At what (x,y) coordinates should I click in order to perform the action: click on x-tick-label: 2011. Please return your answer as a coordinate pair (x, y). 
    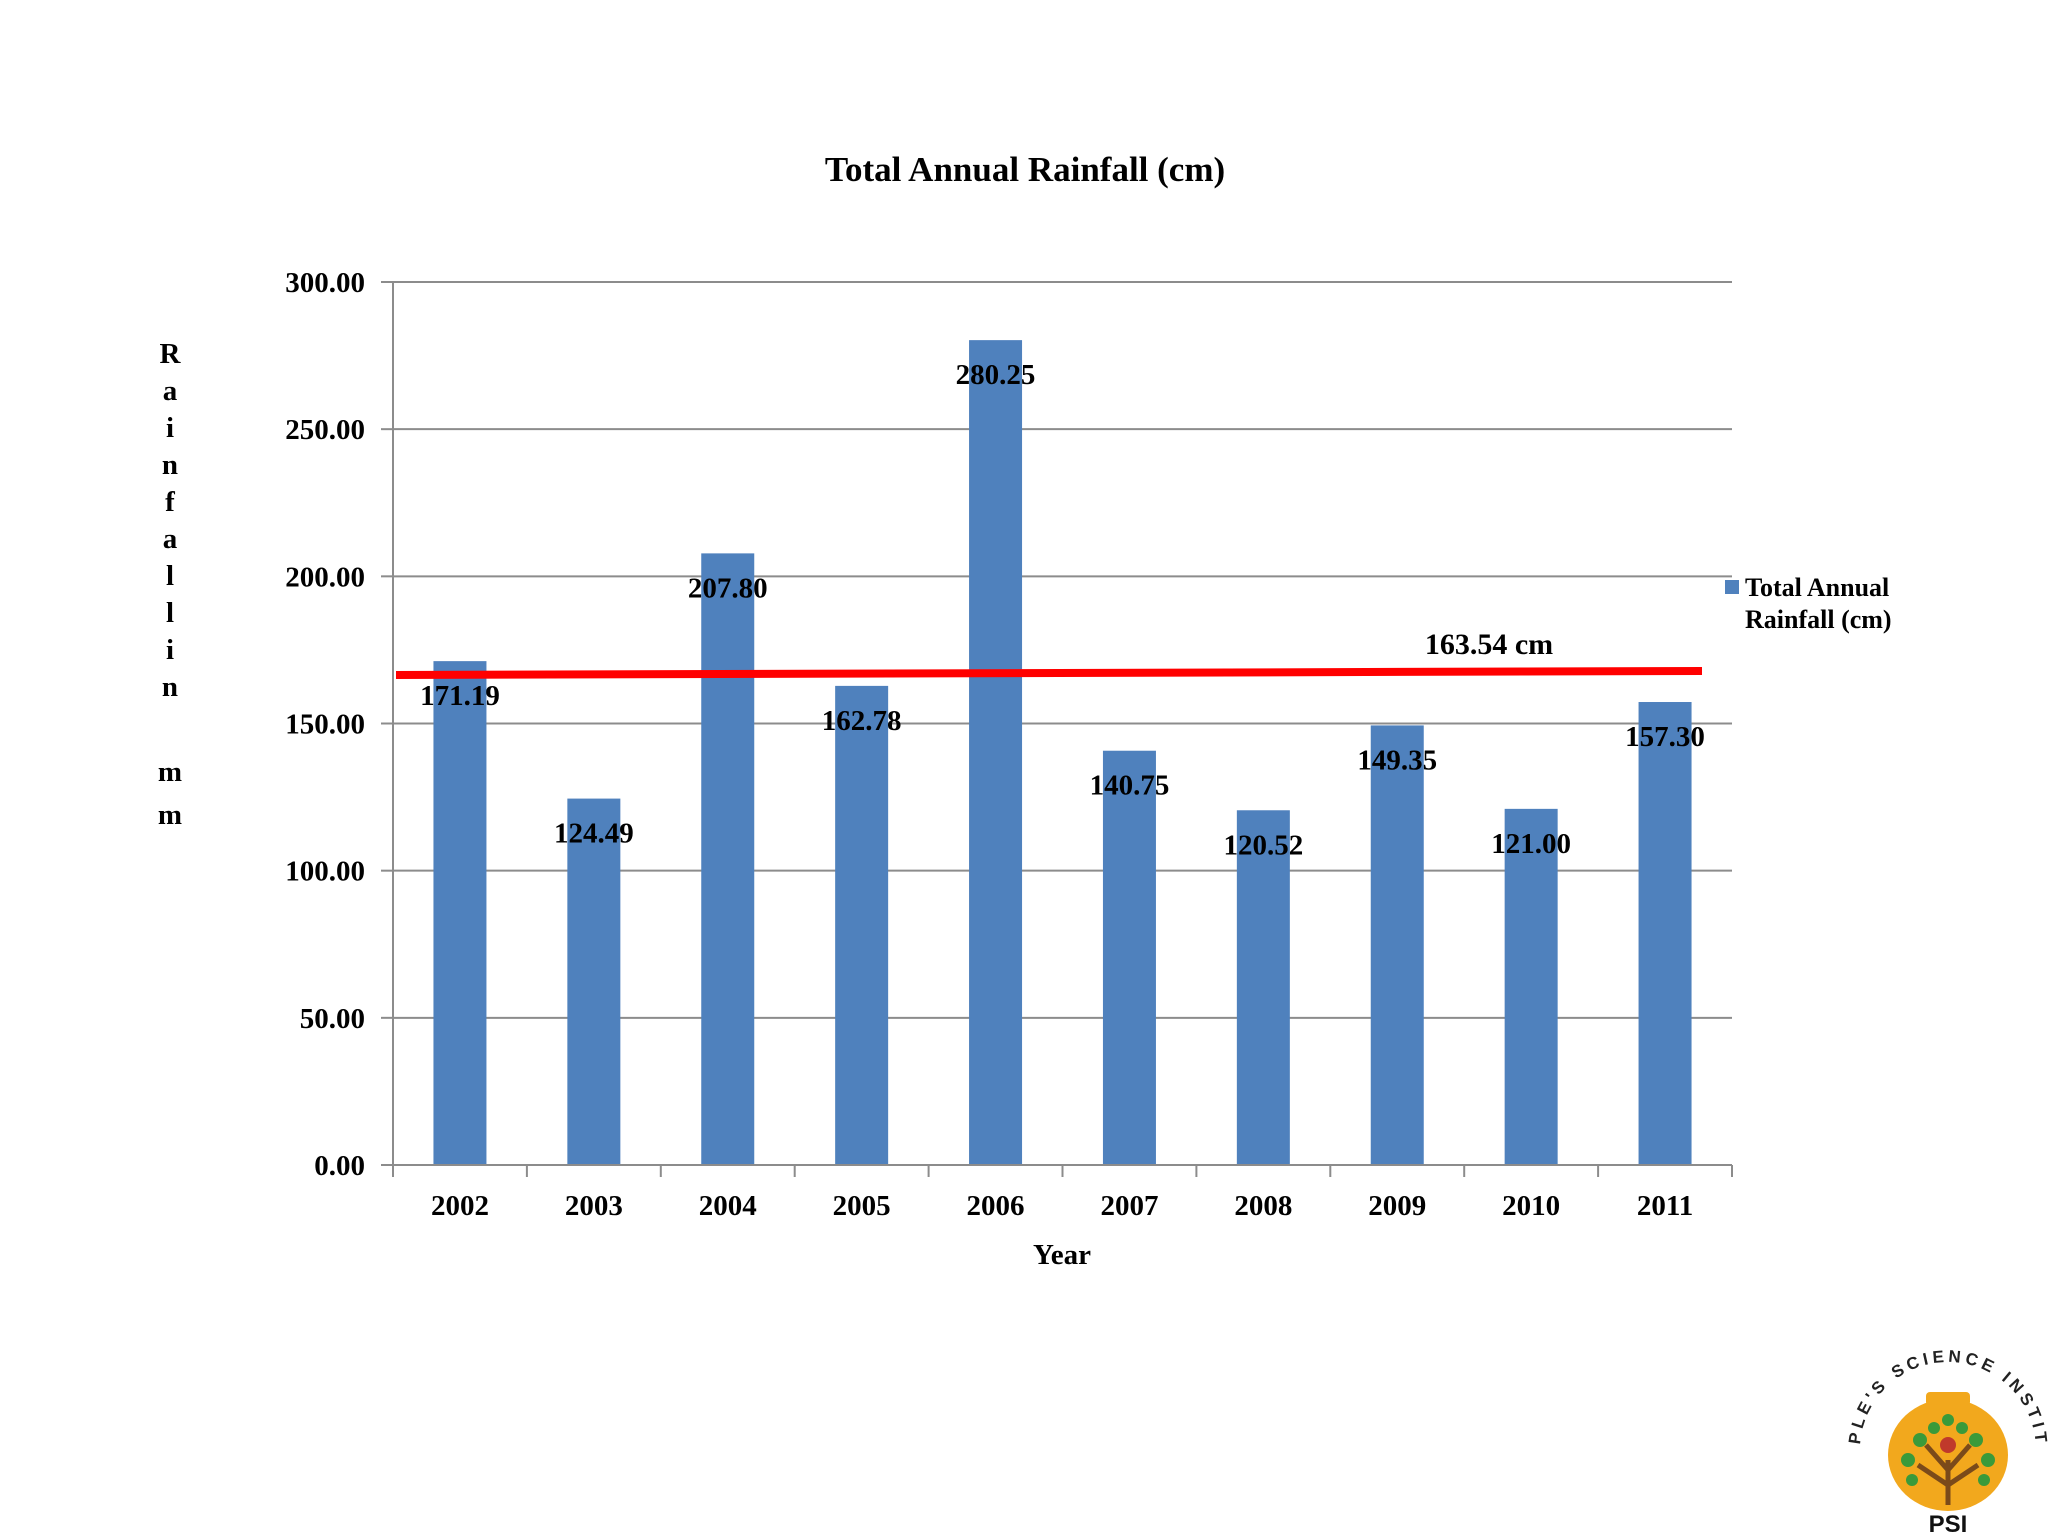
    Looking at the image, I should click on (1665, 1206).